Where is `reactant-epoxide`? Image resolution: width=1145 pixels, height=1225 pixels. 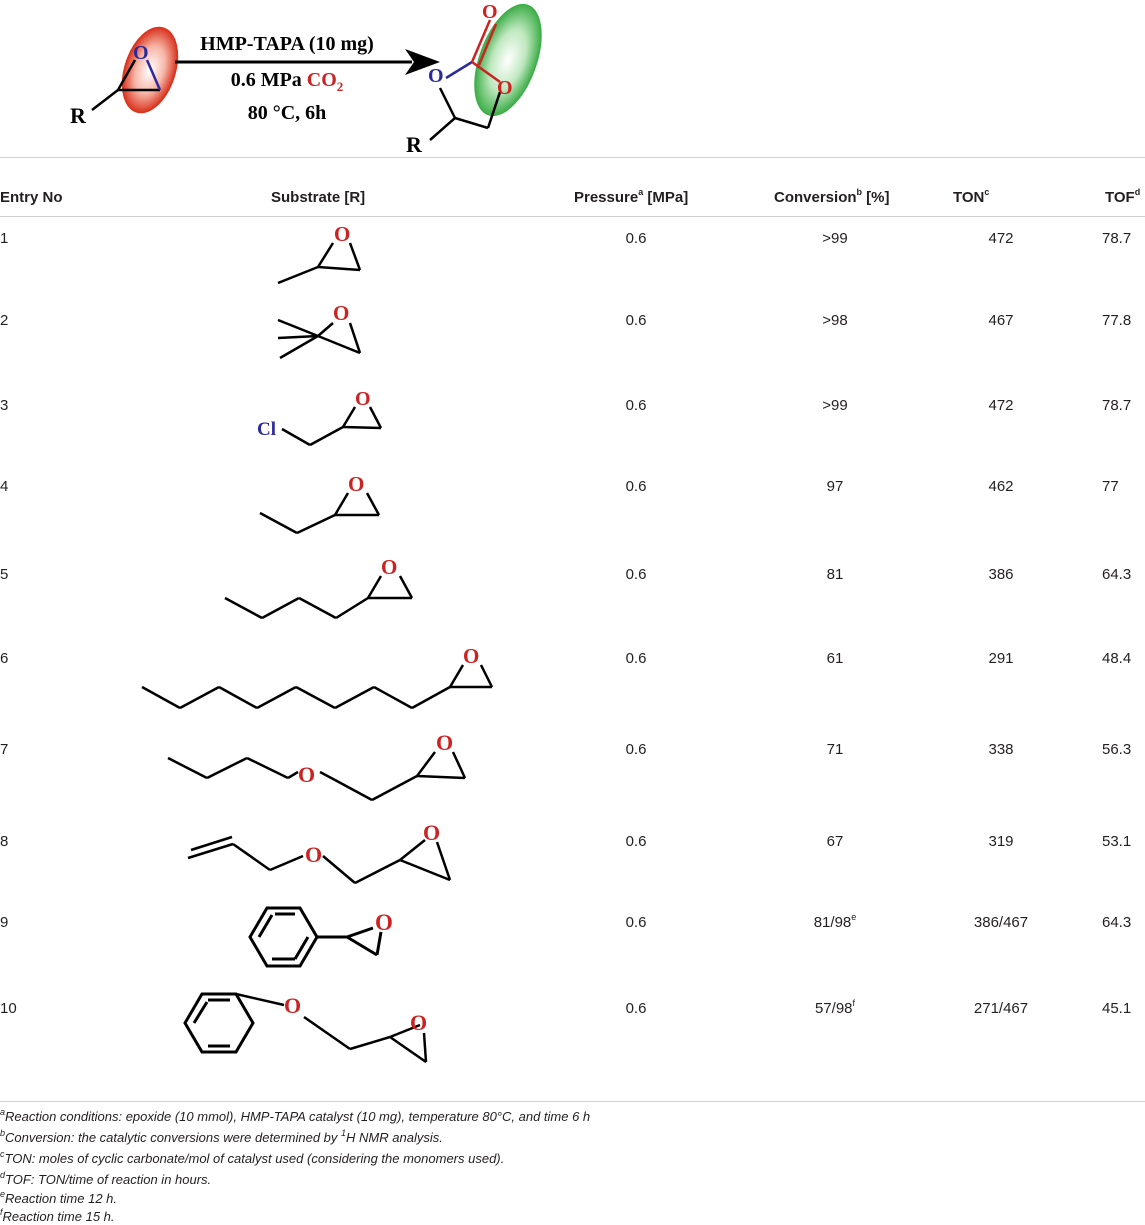
reactant-epoxide is located at coordinates (126, 85).